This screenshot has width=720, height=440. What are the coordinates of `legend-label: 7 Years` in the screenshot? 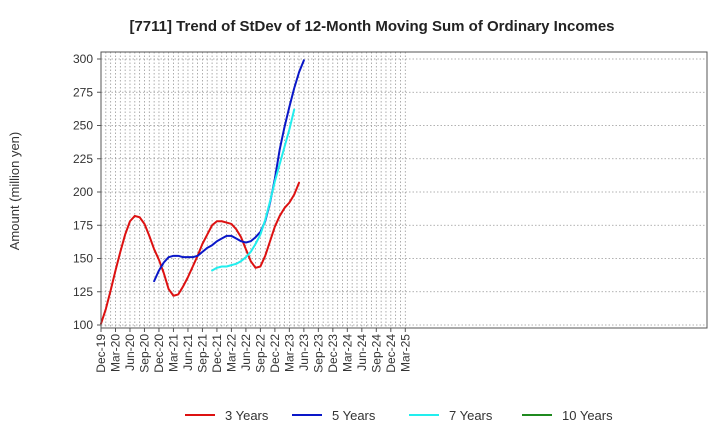 It's located at (471, 415).